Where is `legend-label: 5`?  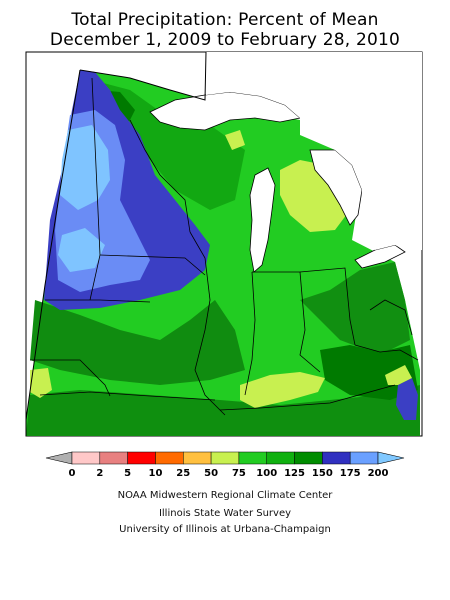 legend-label: 5 is located at coordinates (127, 473).